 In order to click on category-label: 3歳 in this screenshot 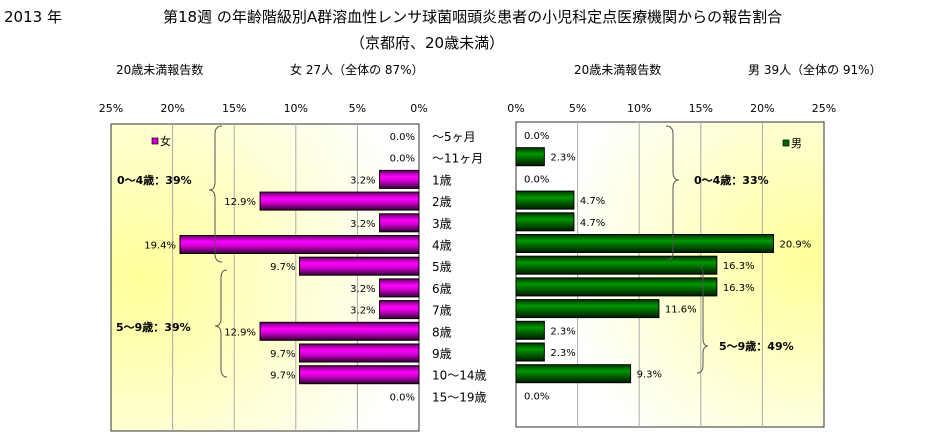, I will do `click(442, 224)`.